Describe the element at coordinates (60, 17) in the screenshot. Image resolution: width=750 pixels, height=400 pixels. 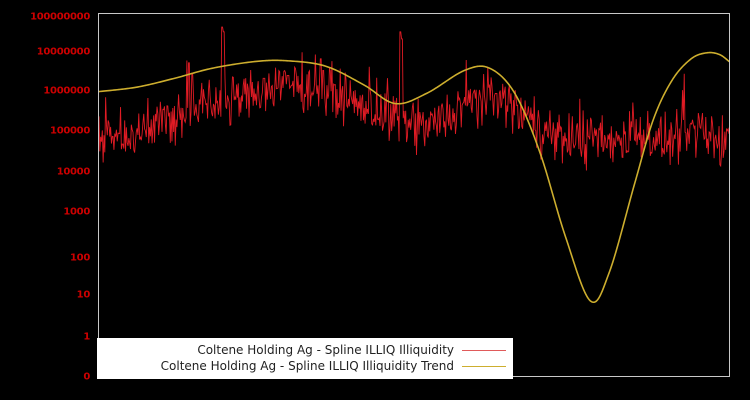
I see `y-axis-tick-label: 100000000` at that location.